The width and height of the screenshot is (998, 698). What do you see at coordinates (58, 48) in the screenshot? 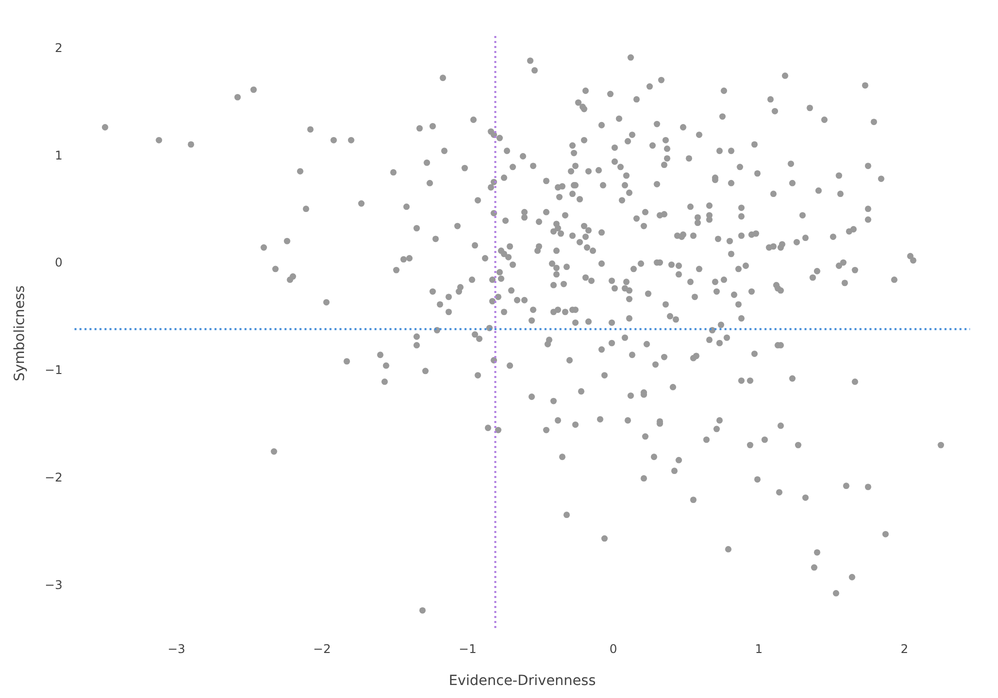
I see `y-tick-label: 2` at bounding box center [58, 48].